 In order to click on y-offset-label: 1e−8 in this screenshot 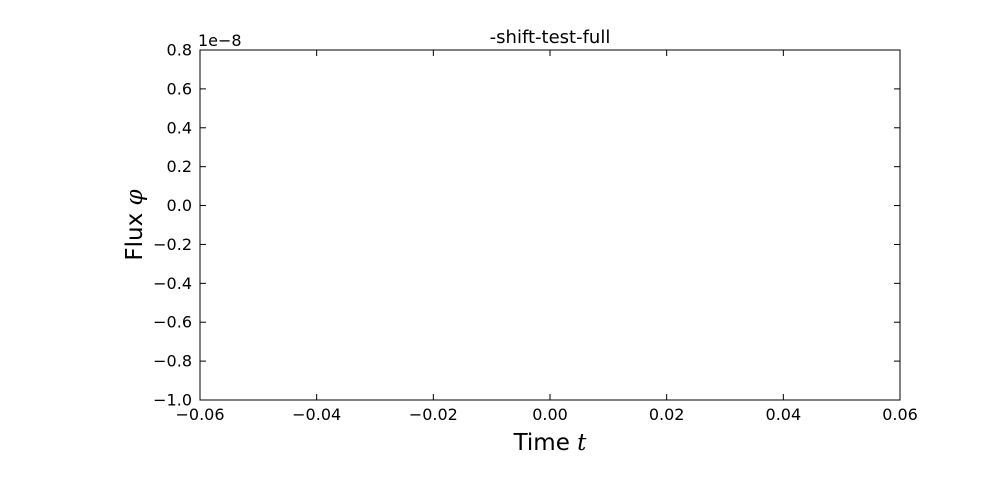, I will do `click(220, 40)`.